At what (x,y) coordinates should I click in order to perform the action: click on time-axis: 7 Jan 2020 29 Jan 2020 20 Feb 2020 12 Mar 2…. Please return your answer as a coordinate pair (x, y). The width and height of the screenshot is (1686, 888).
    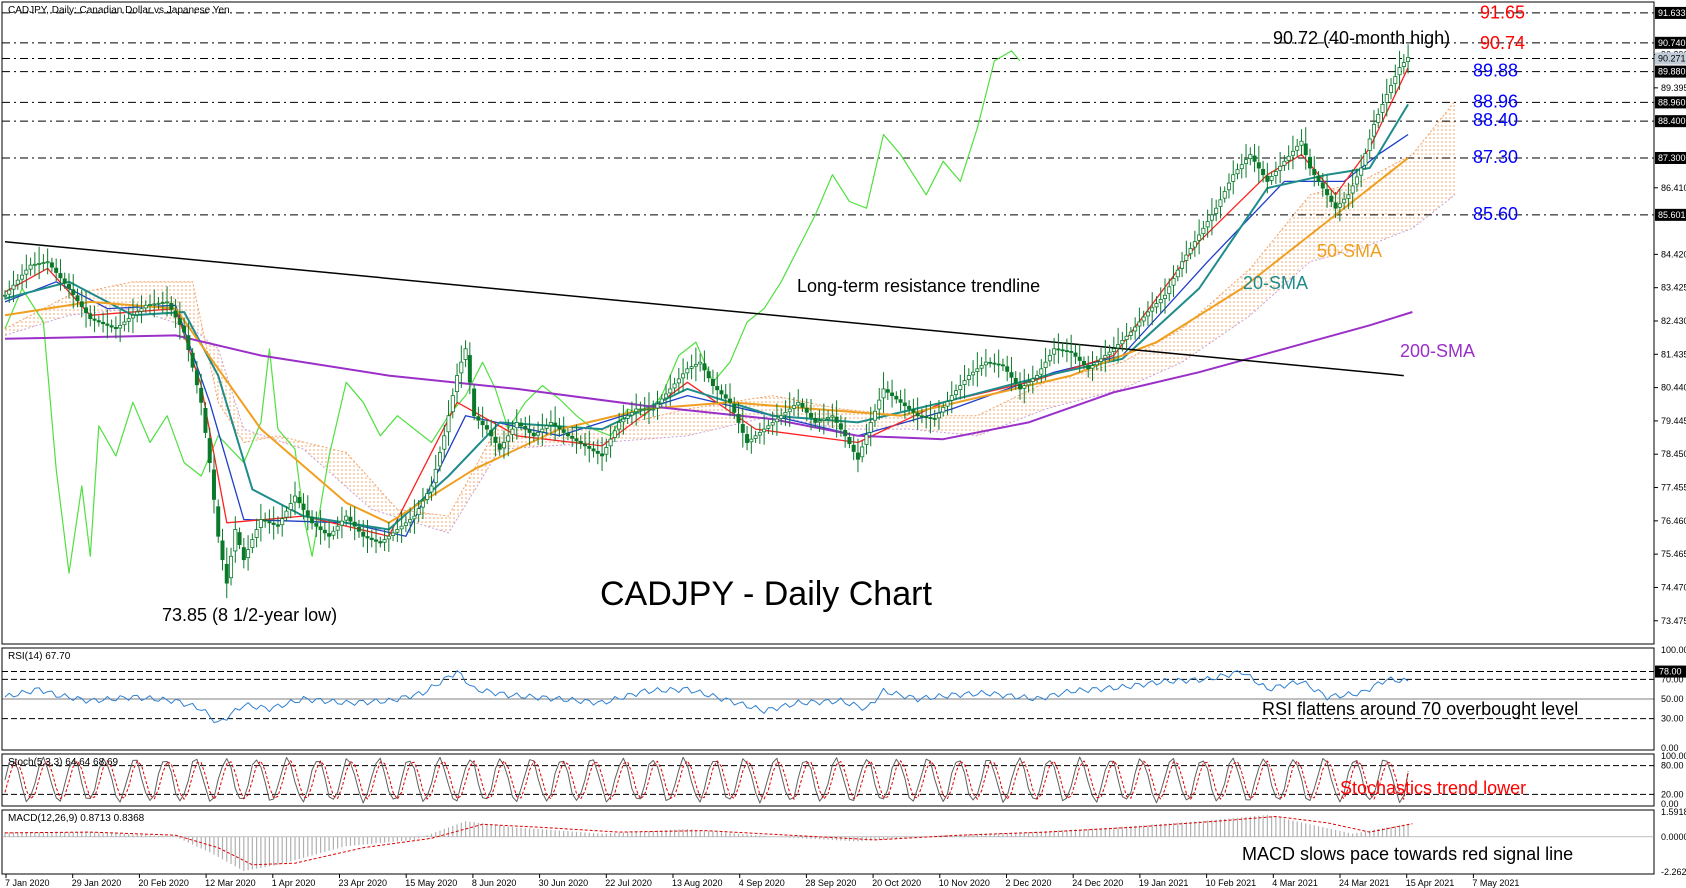
    Looking at the image, I should click on (762, 881).